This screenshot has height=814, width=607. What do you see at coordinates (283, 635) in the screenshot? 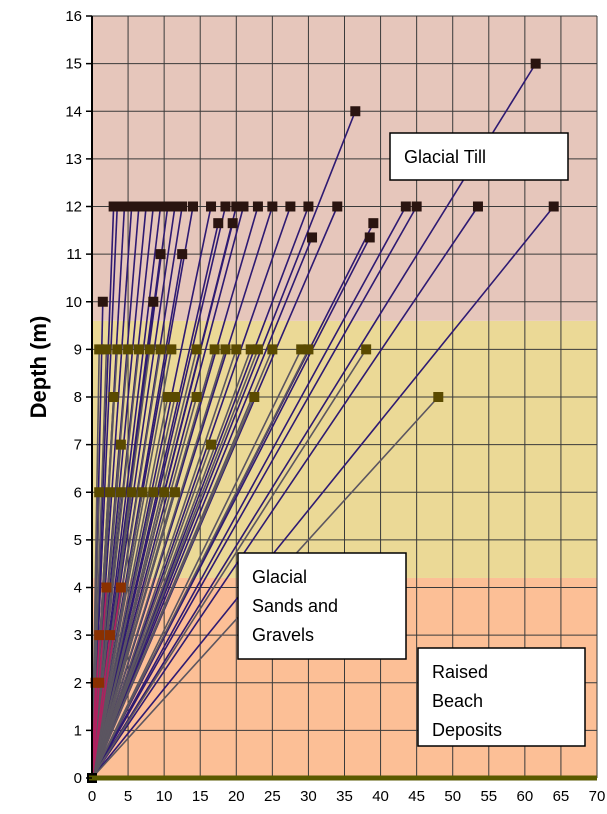
I see `zone-label-text: Gravels` at bounding box center [283, 635].